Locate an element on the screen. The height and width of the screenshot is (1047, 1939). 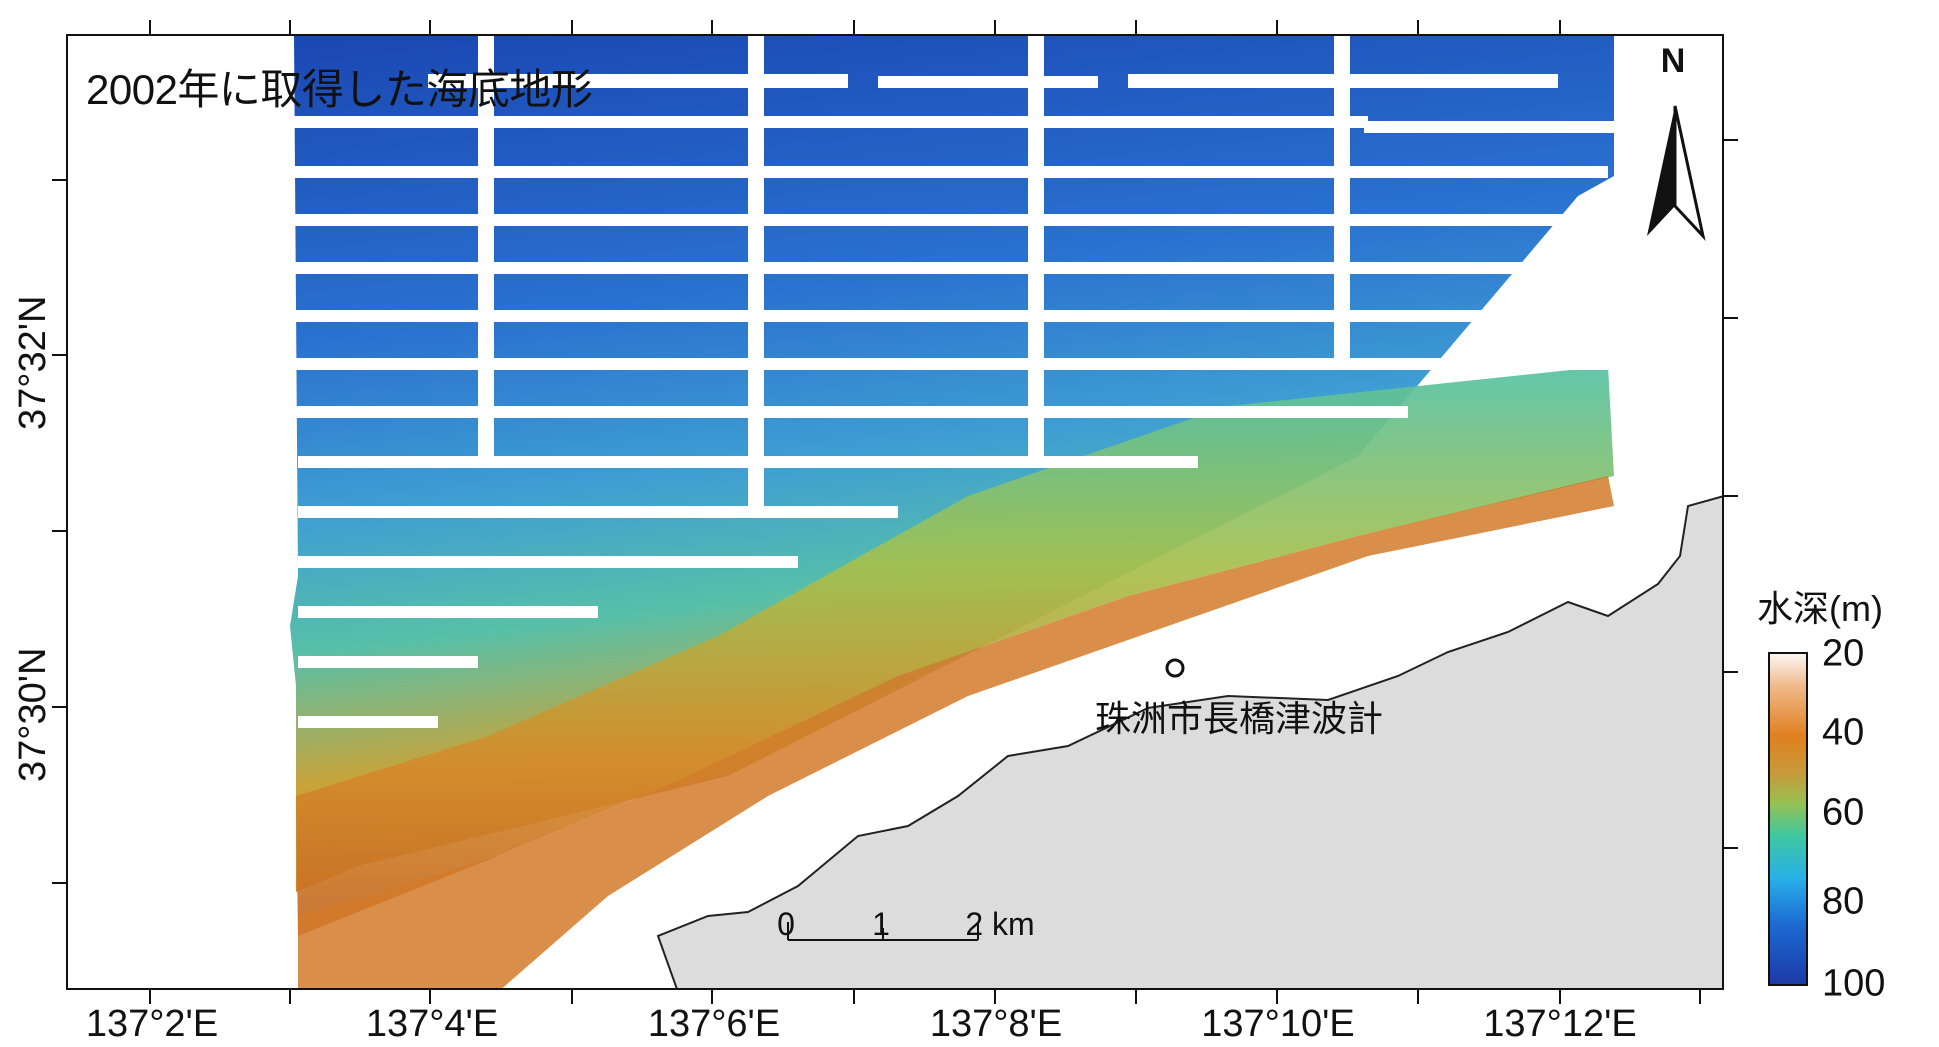
north-arrow-icon is located at coordinates (1676, 173).